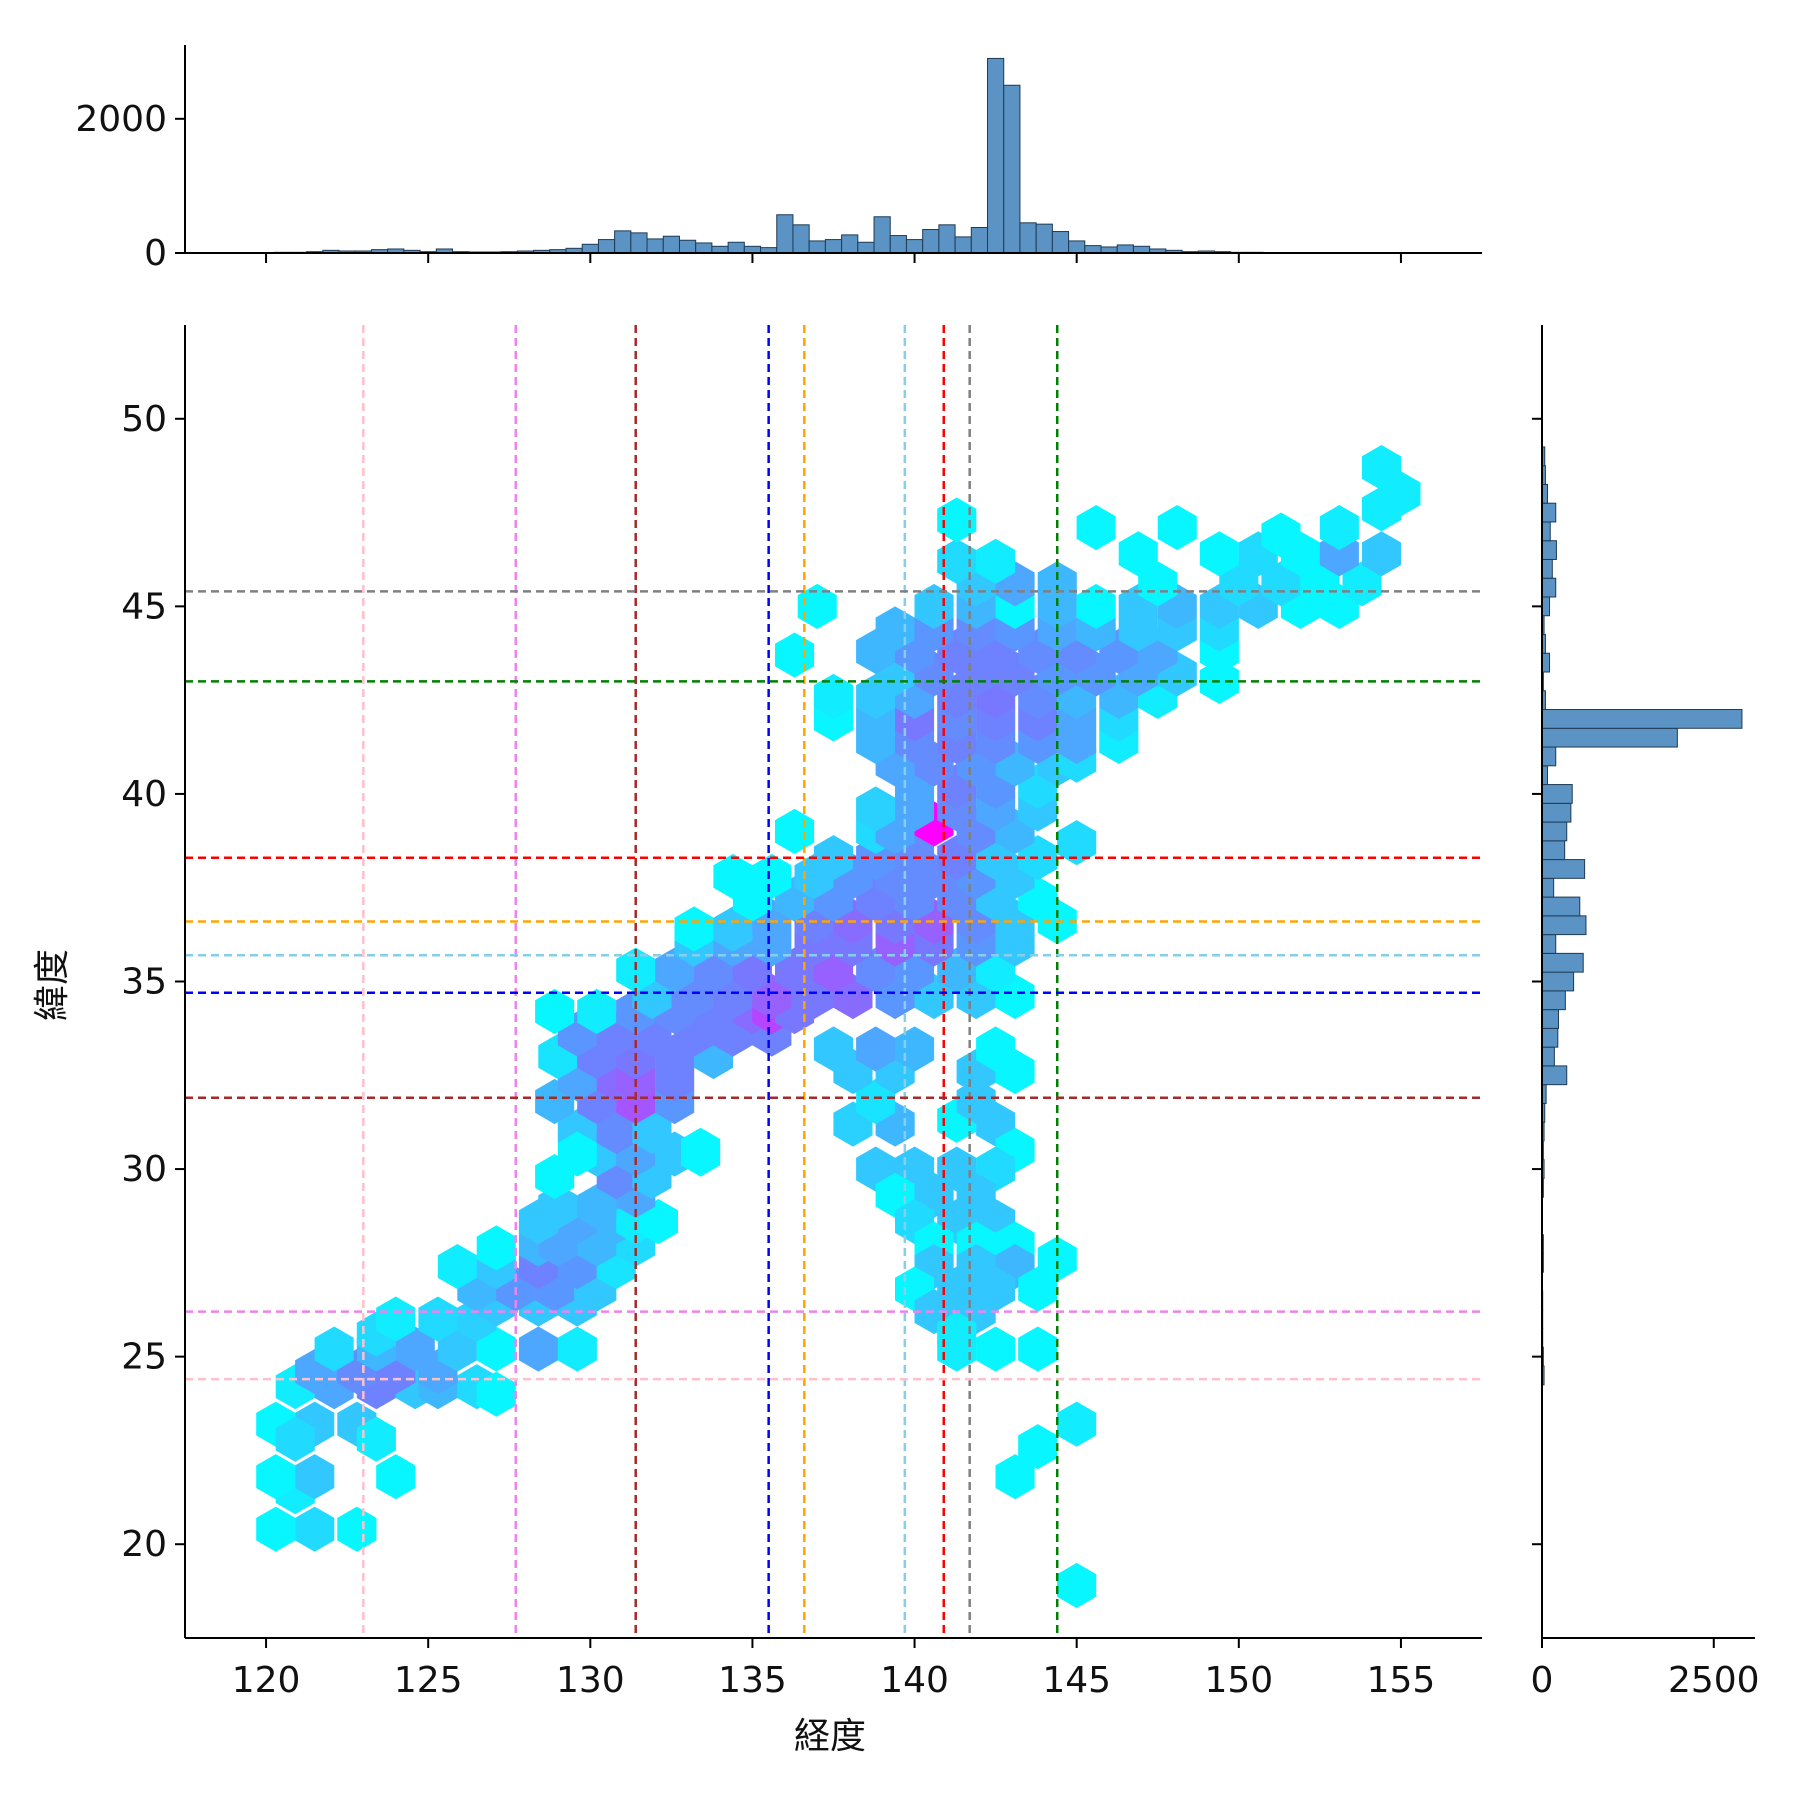 The height and width of the screenshot is (1800, 1800). I want to click on x-tick-label: 145, so click(1076, 1680).